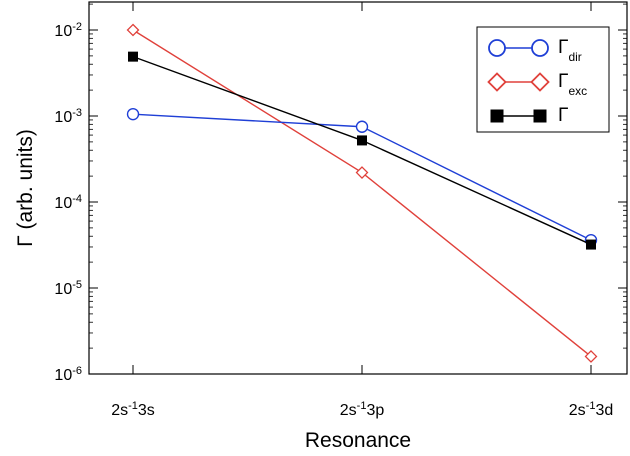  I want to click on legend-entry: Γ, so click(529, 115).